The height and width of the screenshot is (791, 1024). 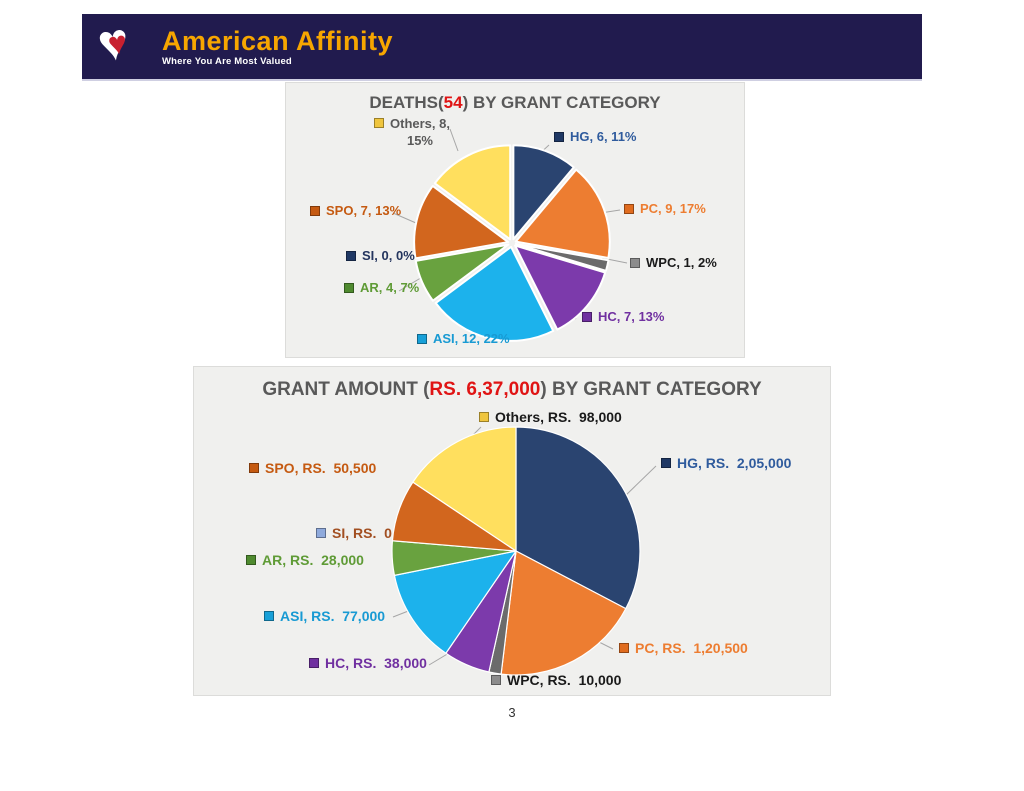 What do you see at coordinates (512, 712) in the screenshot?
I see `page-number: 3` at bounding box center [512, 712].